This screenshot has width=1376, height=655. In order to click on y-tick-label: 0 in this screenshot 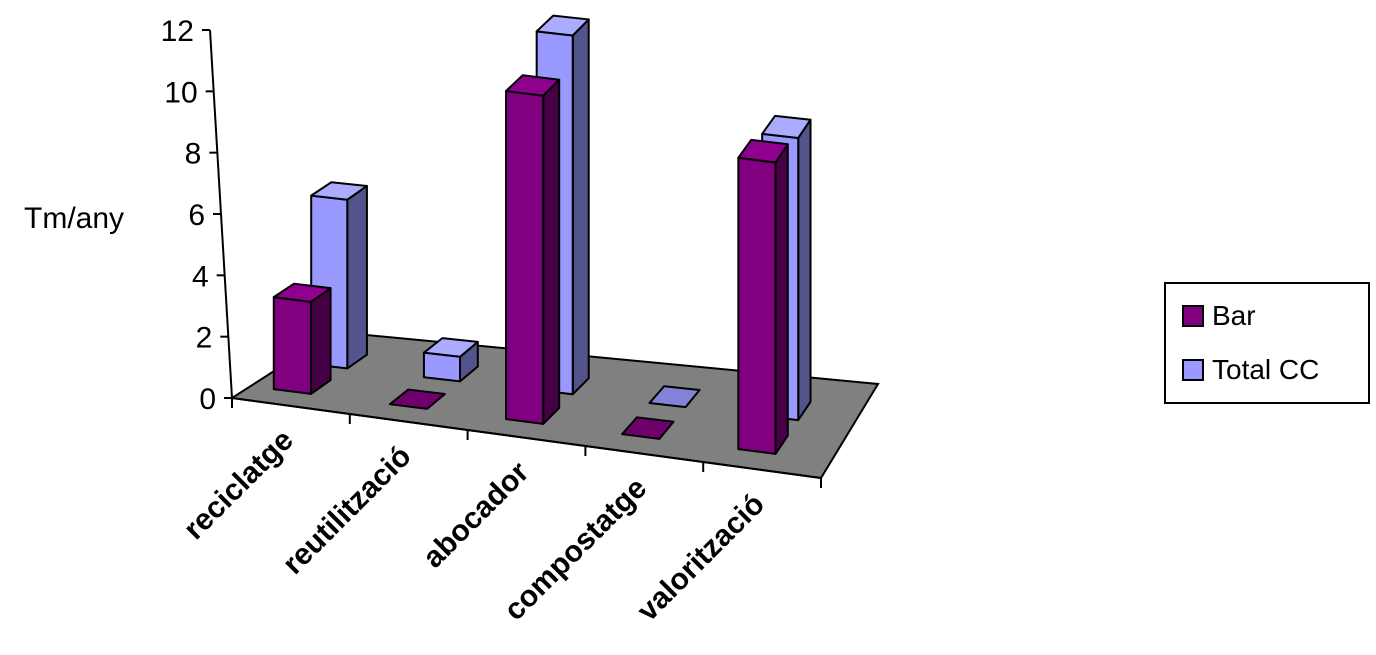, I will do `click(207, 399)`.